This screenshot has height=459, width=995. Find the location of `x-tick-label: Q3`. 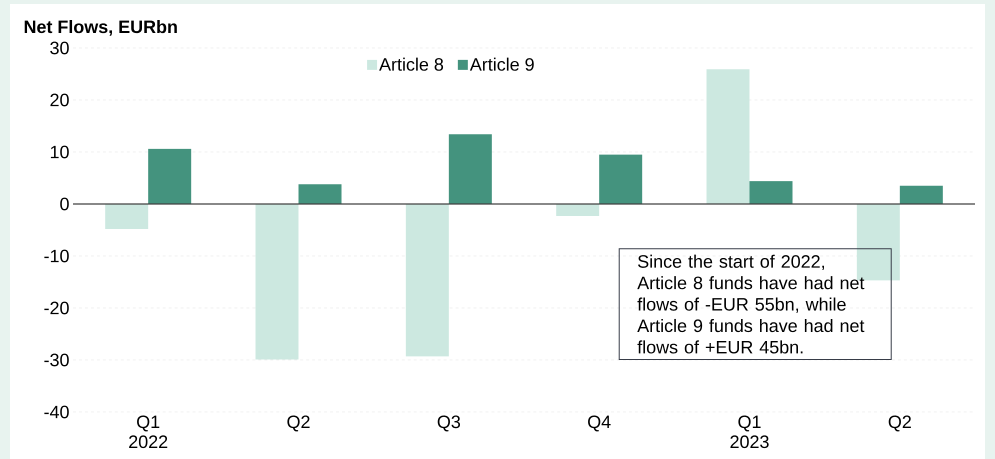

x-tick-label: Q3 is located at coordinates (449, 423).